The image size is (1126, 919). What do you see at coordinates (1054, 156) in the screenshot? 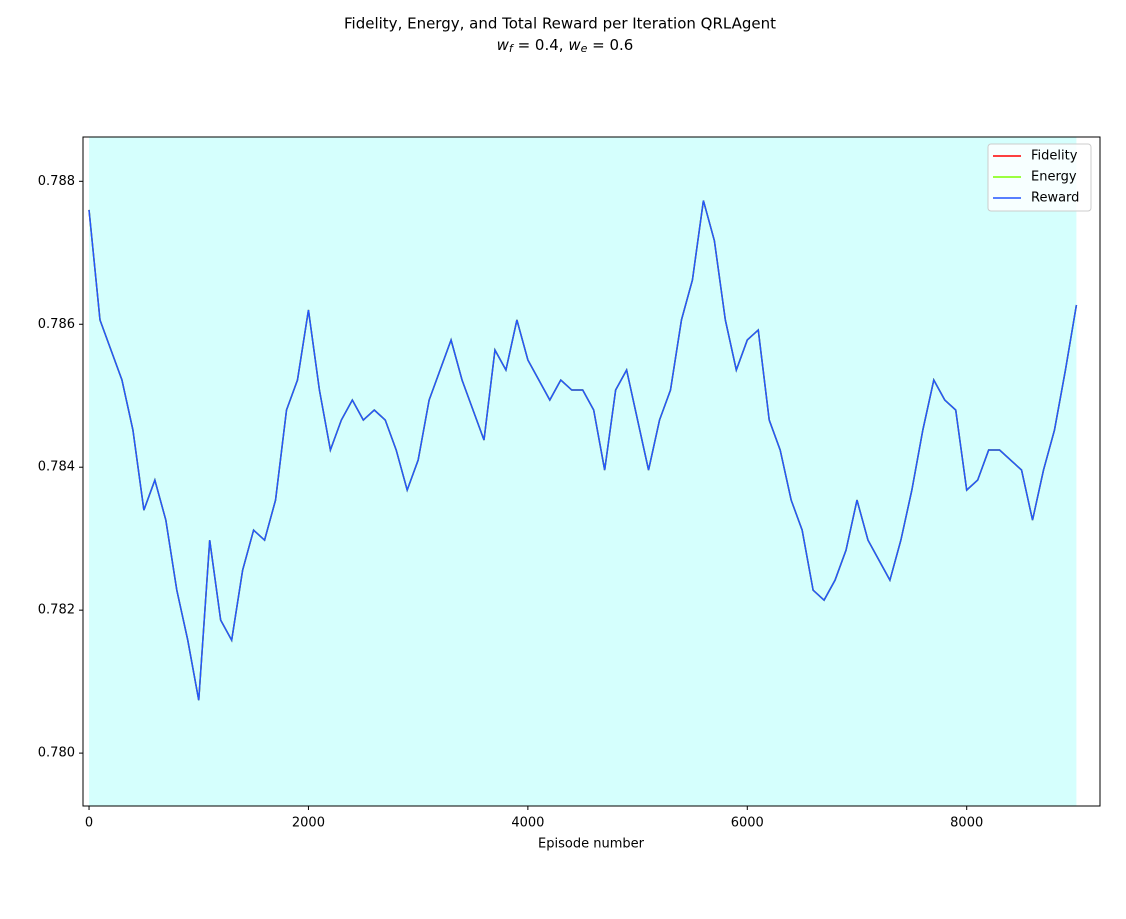
I see `legend-label: Fidelity` at bounding box center [1054, 156].